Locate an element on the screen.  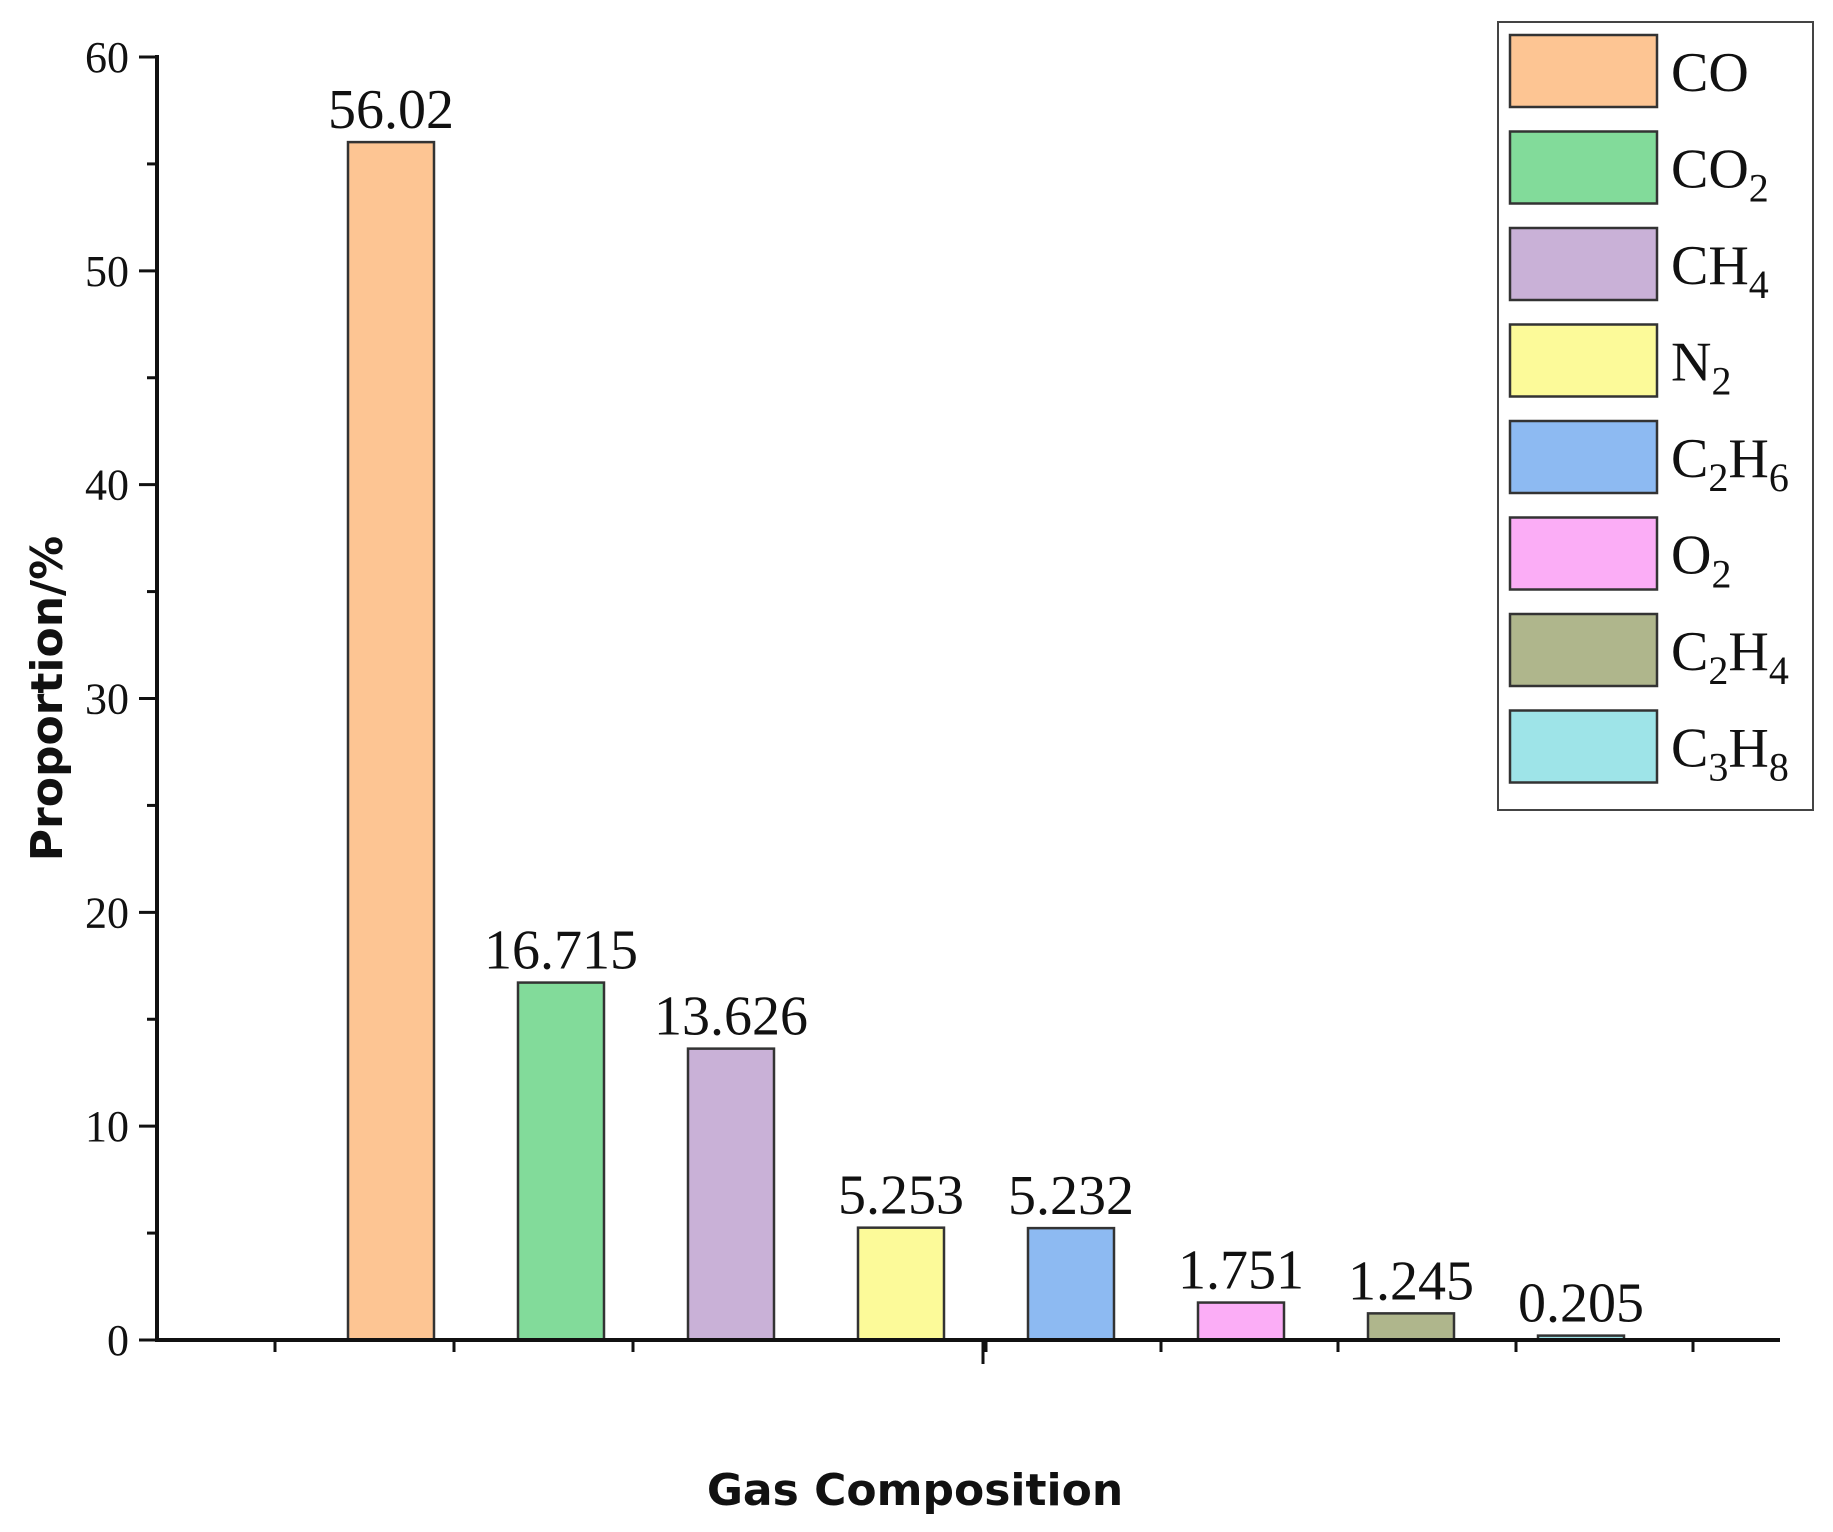
legend-label-c2h4: C2​H4​ is located at coordinates (1730, 657).